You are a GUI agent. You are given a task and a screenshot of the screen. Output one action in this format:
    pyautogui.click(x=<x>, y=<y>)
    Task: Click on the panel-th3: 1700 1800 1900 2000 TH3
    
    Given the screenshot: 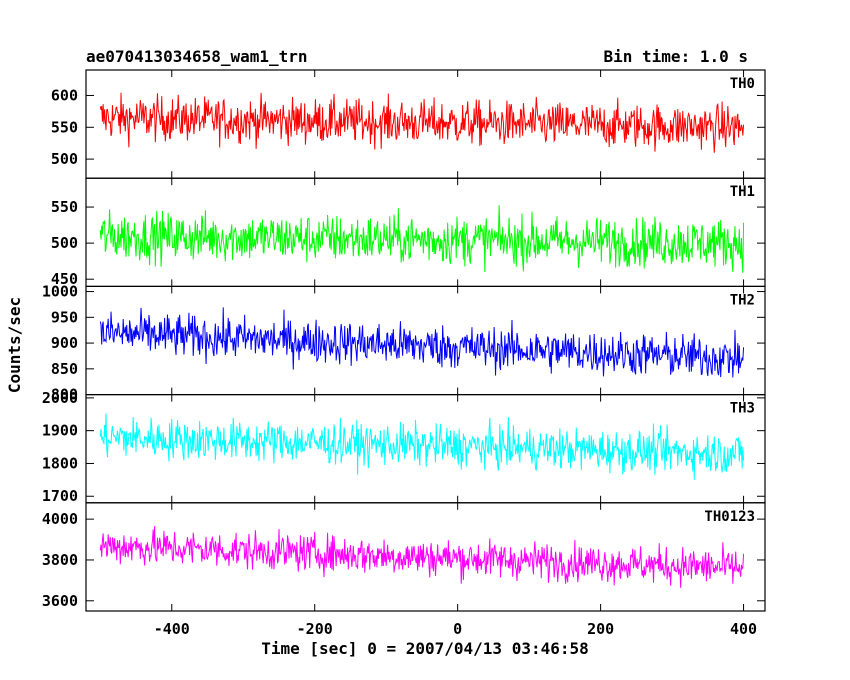 What is the action you would take?
    pyautogui.click(x=404, y=447)
    